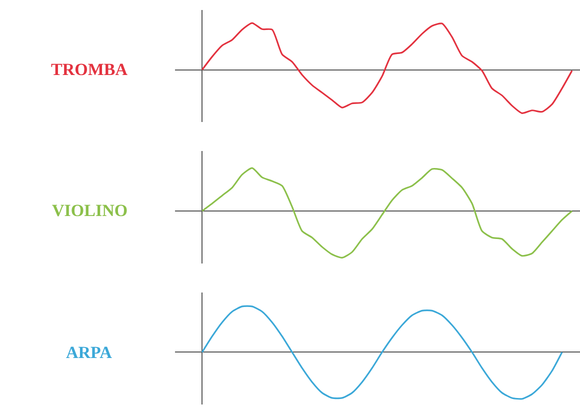  What do you see at coordinates (89, 69) in the screenshot?
I see `text: TROMBA` at bounding box center [89, 69].